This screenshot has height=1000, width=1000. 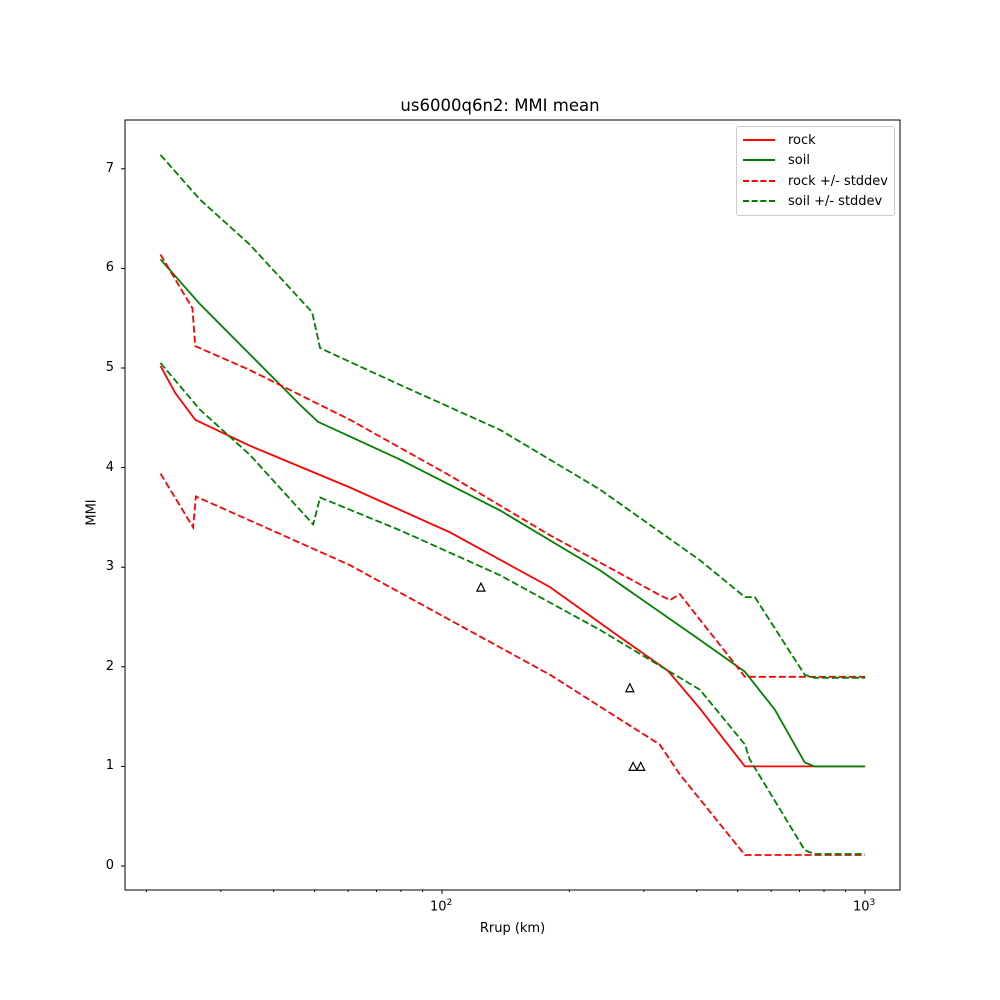 What do you see at coordinates (802, 140) in the screenshot?
I see `legend-label: rock` at bounding box center [802, 140].